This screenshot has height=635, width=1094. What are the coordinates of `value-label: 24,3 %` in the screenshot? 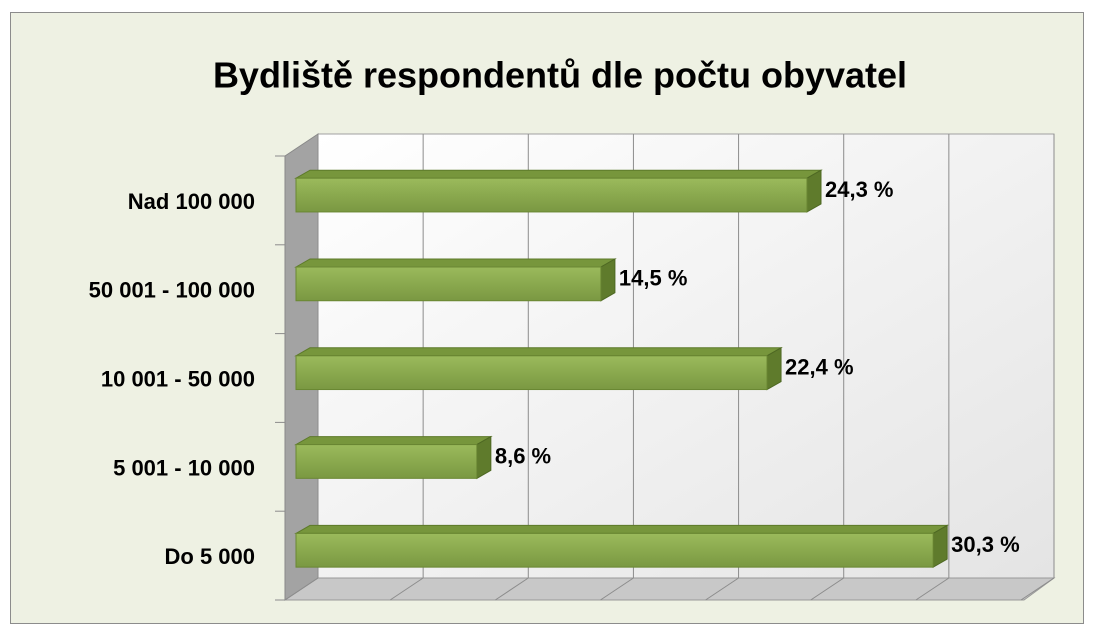 It's located at (859, 189).